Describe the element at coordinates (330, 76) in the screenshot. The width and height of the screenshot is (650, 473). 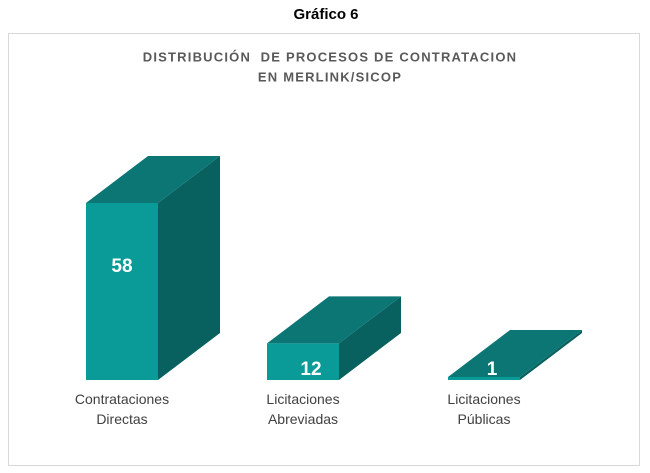
I see `chart-title: EN MERLINK/SICOP` at that location.